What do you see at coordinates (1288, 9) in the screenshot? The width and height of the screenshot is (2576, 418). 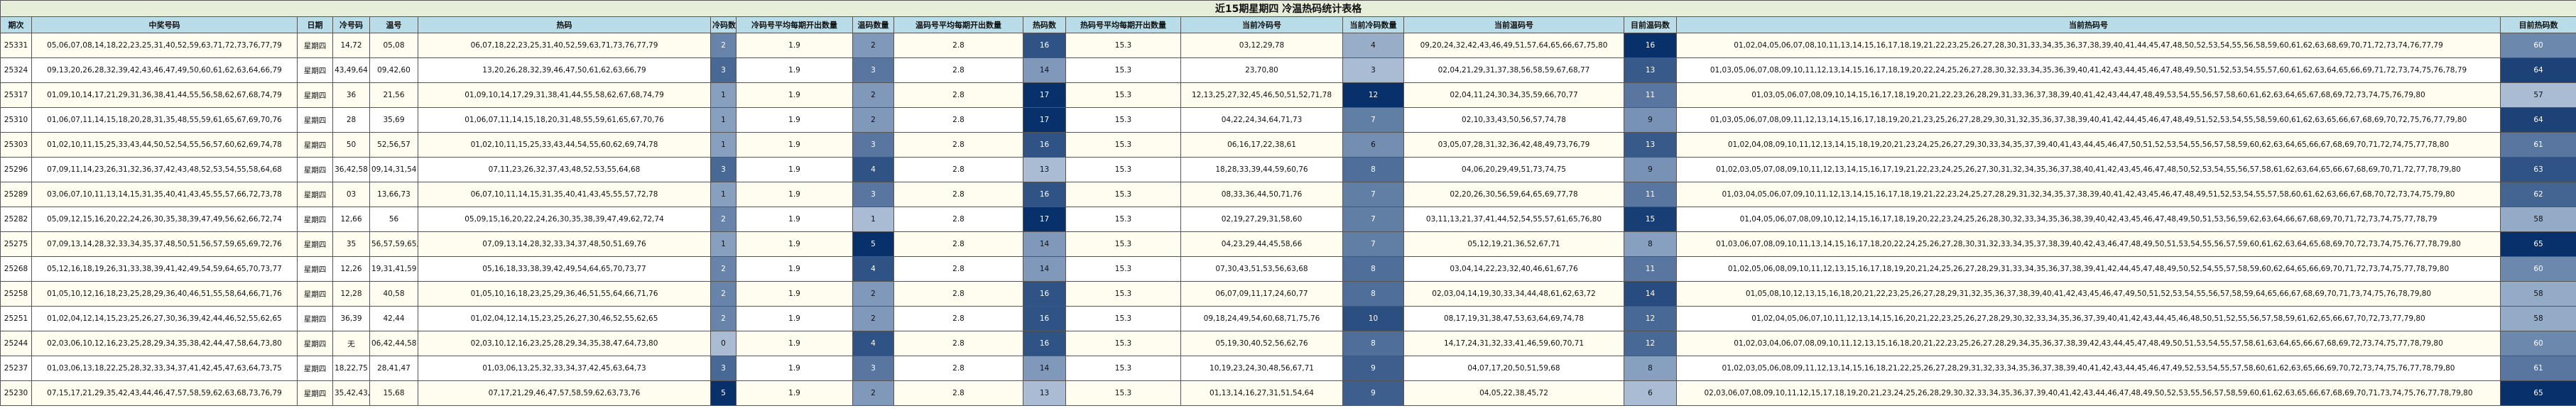 I see `table-title: 近15期星期四 冷温热码统计表格` at bounding box center [1288, 9].